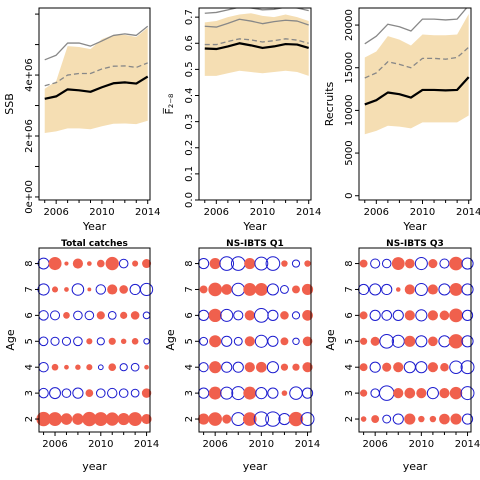  I want to click on y-axis-title: F̅₂₋₈, so click(169, 104).